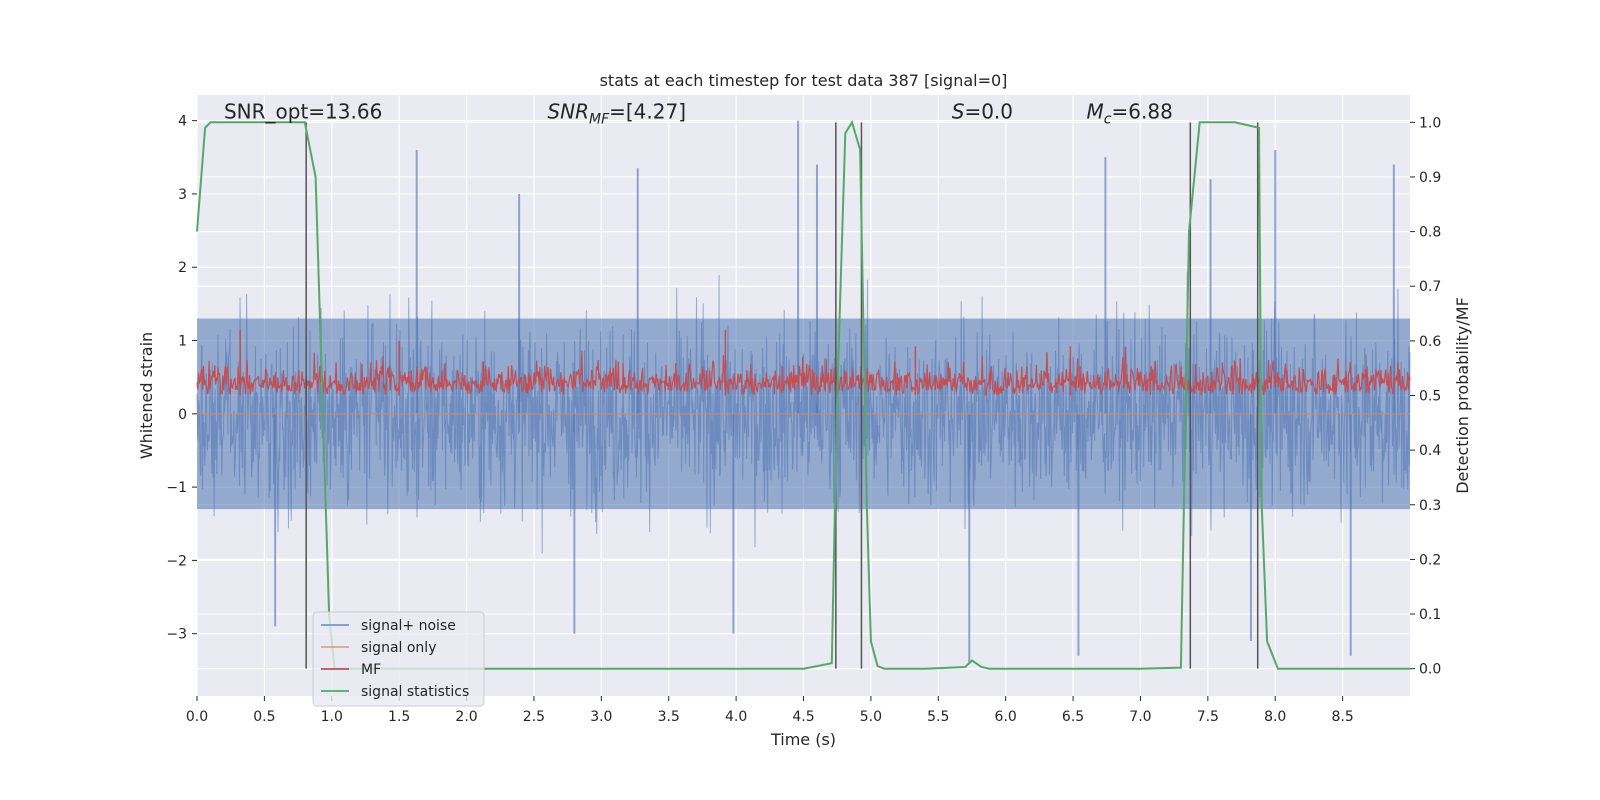 Image resolution: width=1600 pixels, height=800 pixels. Describe the element at coordinates (146, 395) in the screenshot. I see `y-axis-left-label: Whitened strain` at that location.